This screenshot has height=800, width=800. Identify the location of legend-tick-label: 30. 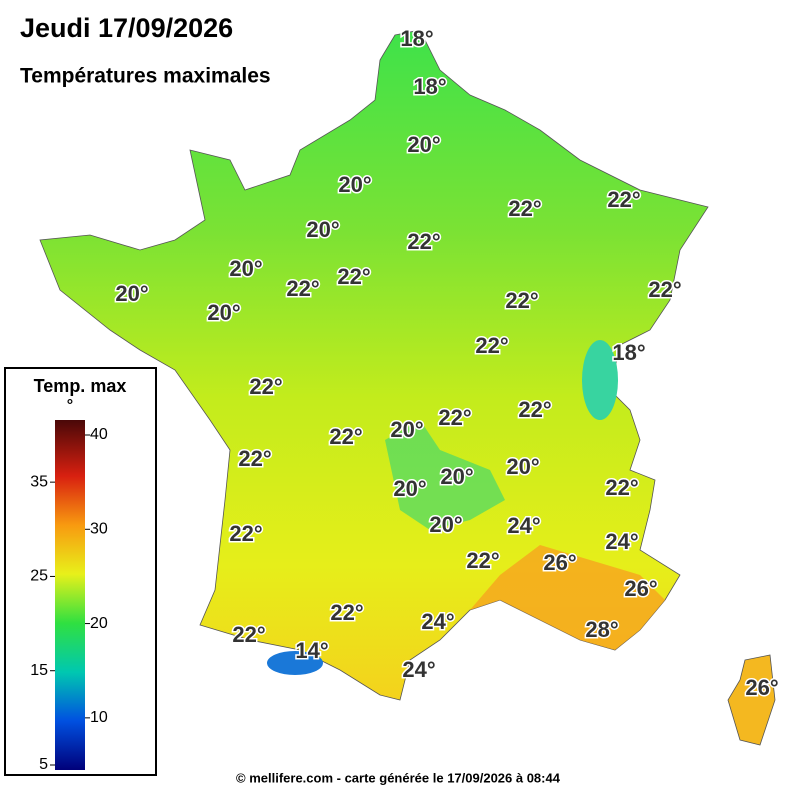
(99, 529).